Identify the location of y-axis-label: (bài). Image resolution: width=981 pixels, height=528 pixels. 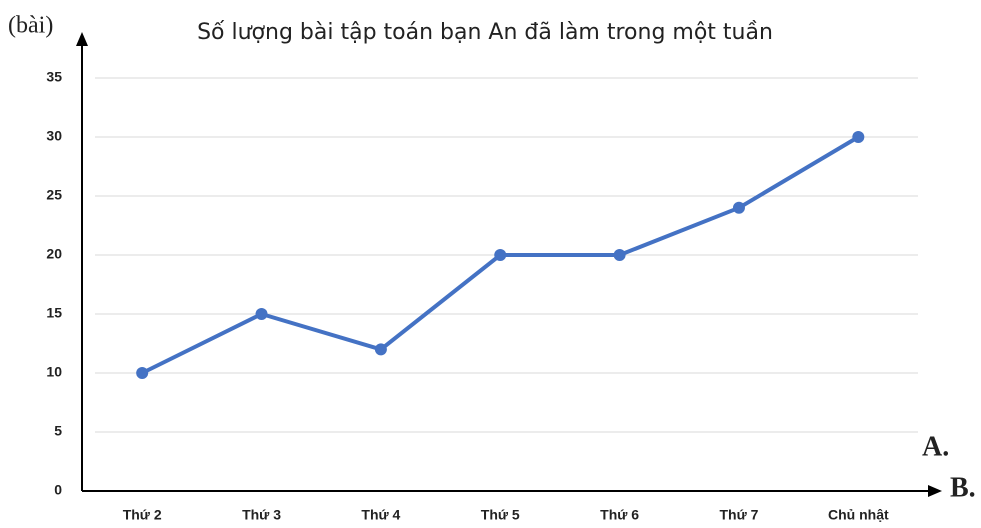
(30, 26).